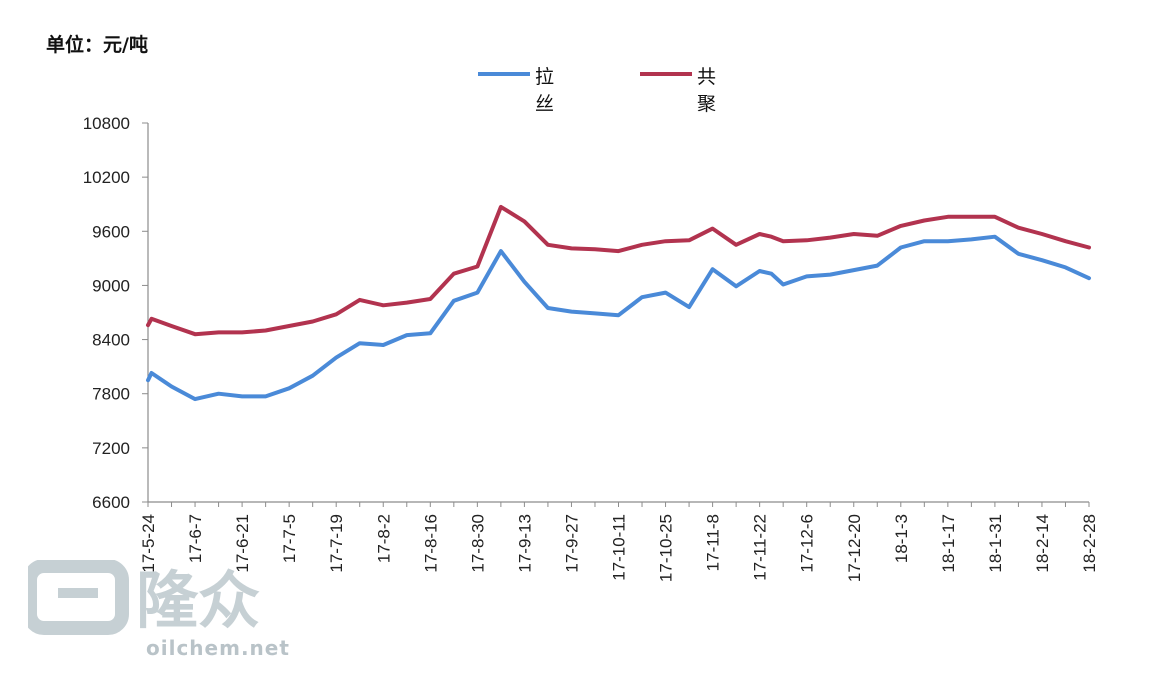  I want to click on x-tick-label: 18-1-3, so click(901, 538).